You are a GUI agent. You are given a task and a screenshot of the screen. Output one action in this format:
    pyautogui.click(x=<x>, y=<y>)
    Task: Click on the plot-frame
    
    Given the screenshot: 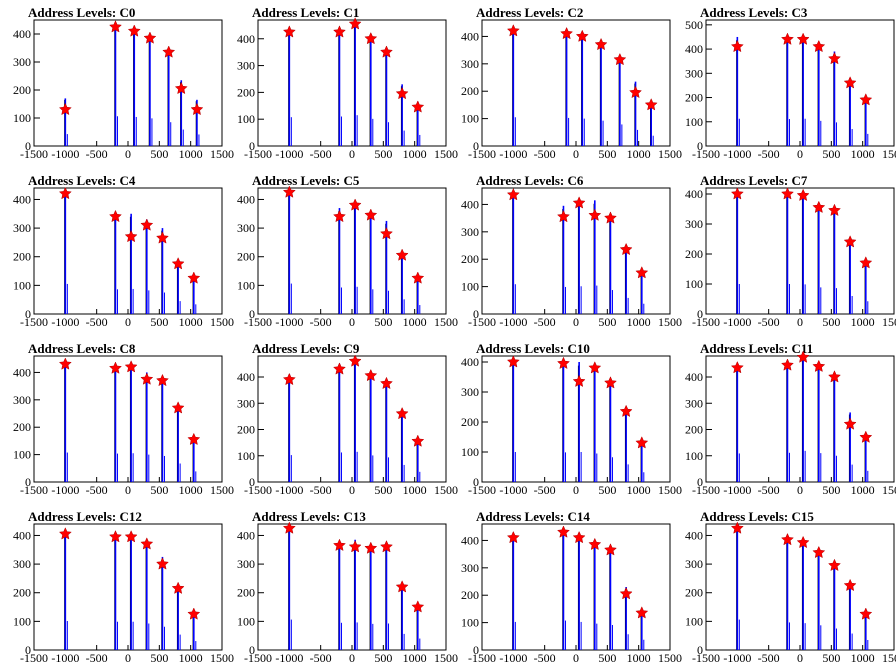 What is the action you would take?
    pyautogui.click(x=576, y=83)
    